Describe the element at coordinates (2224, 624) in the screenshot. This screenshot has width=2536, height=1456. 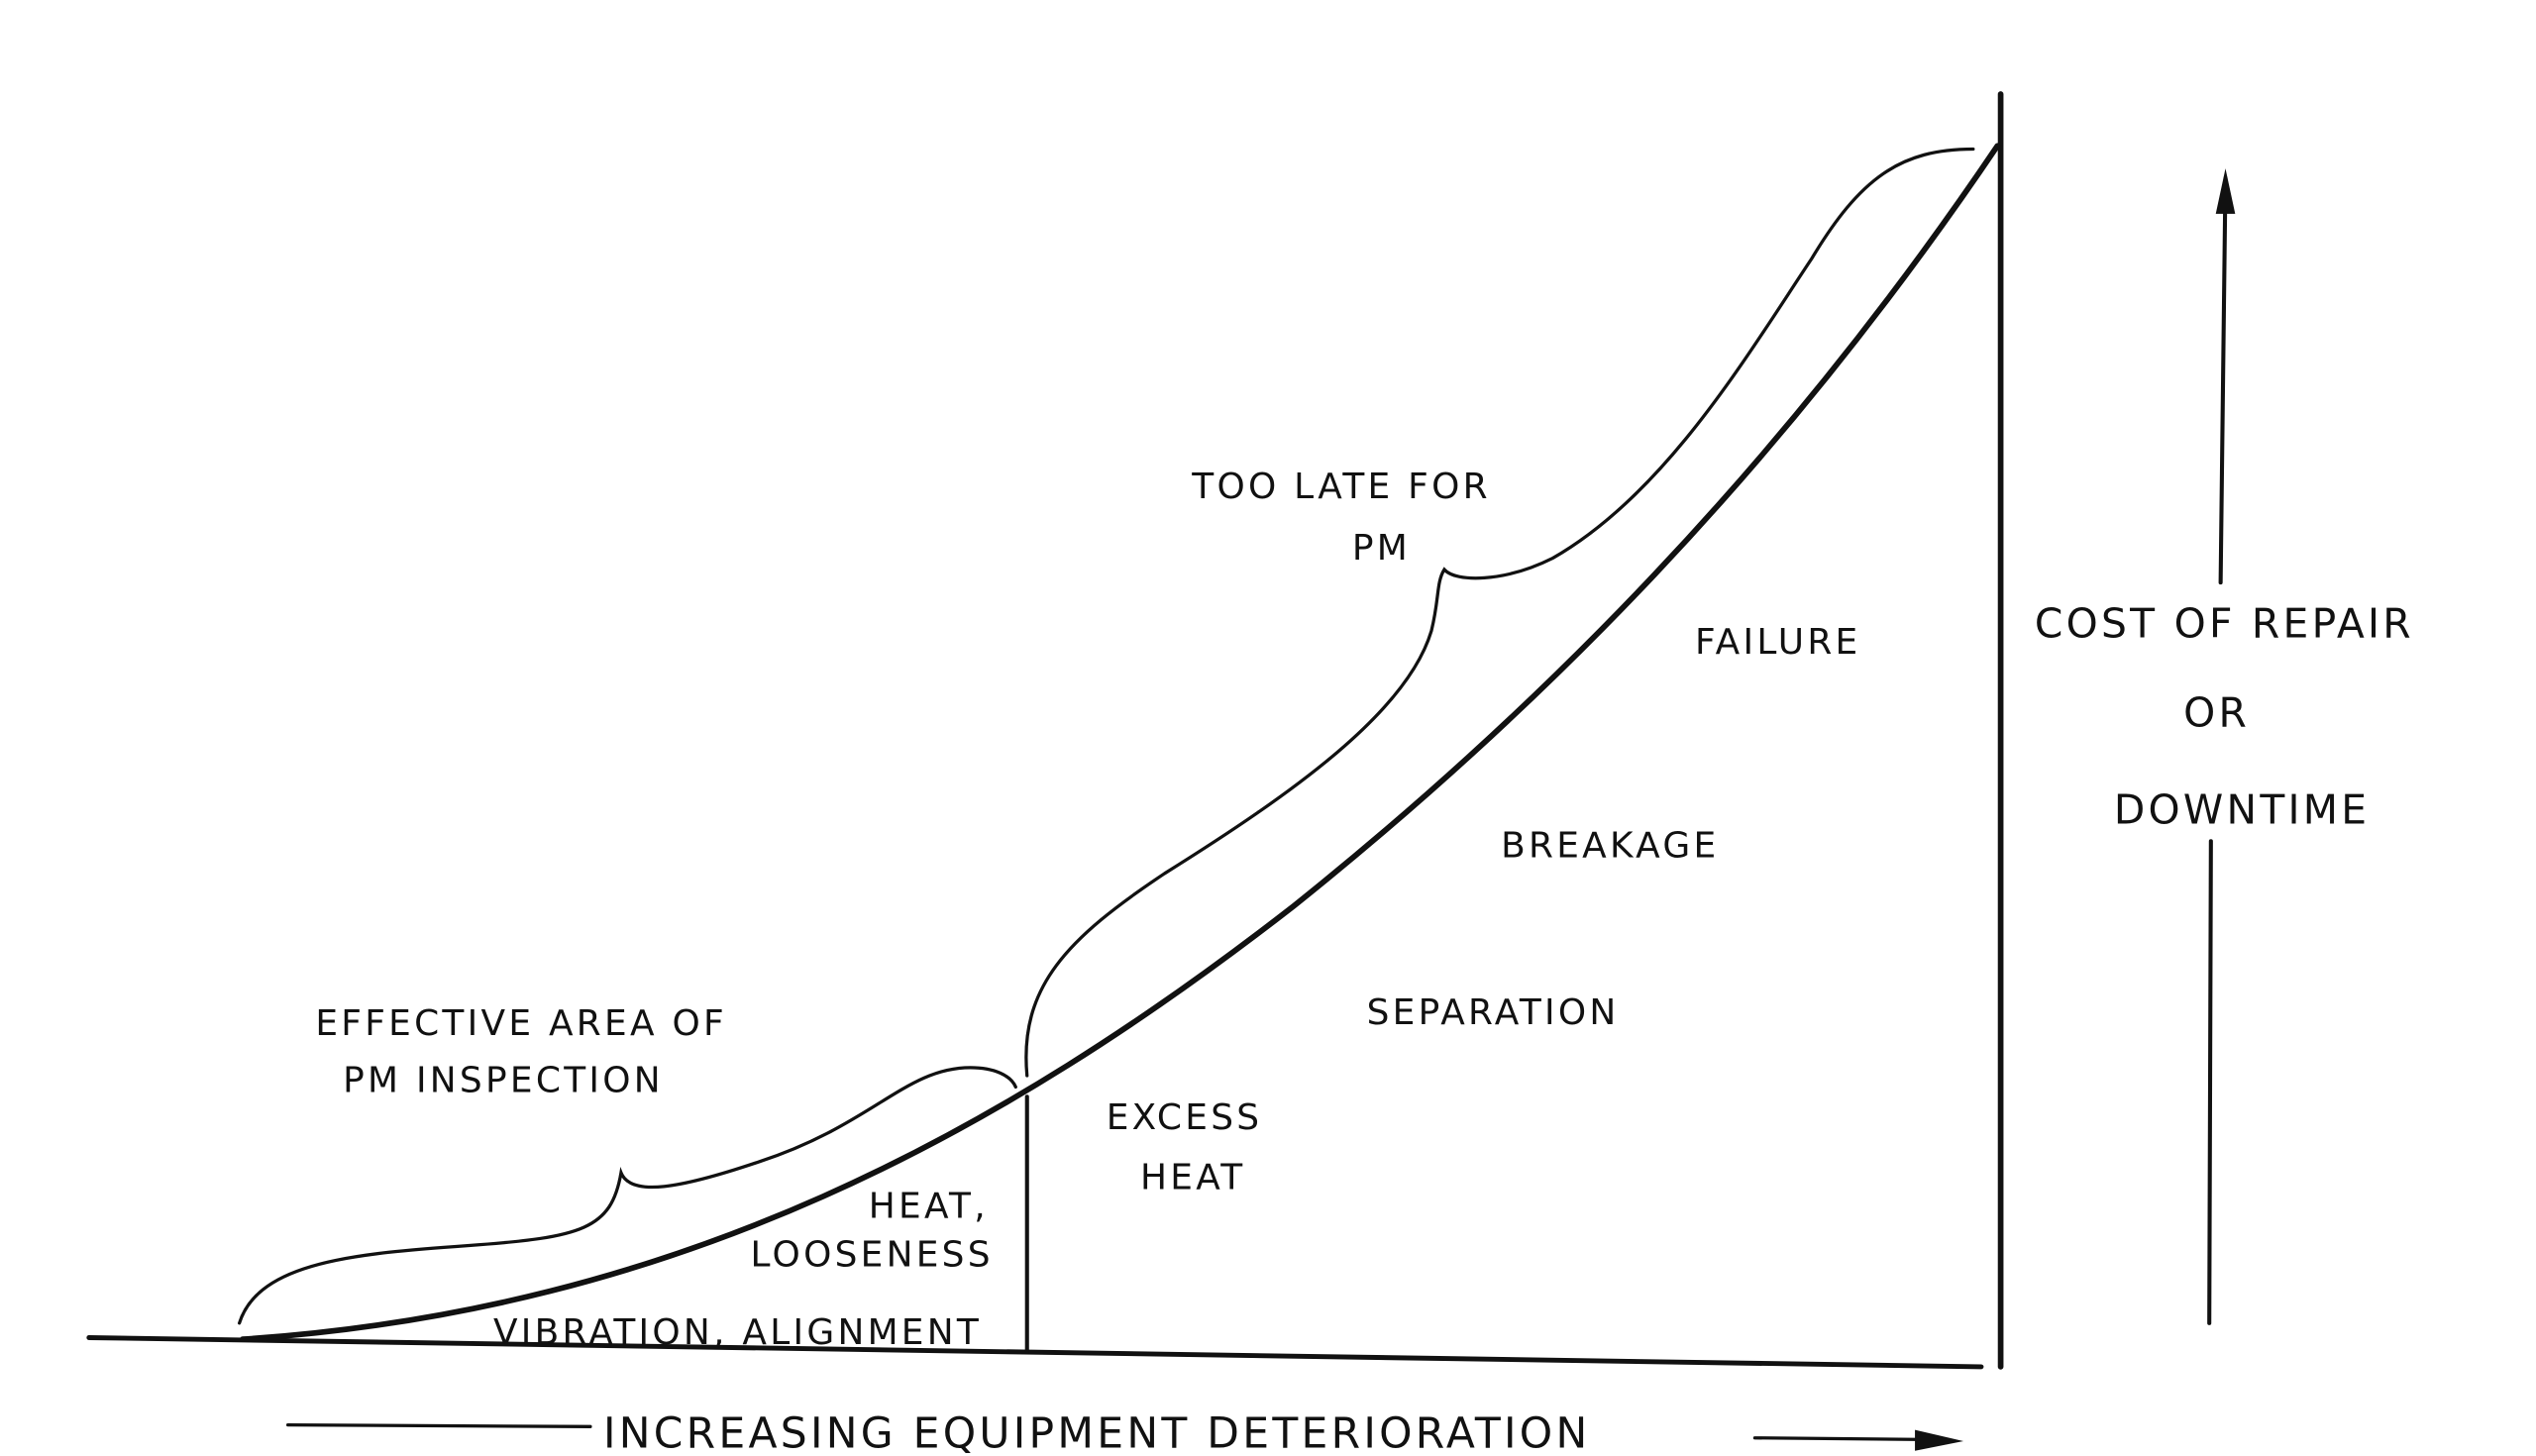
I see `y-axis-label: COST OF REPAIR` at that location.